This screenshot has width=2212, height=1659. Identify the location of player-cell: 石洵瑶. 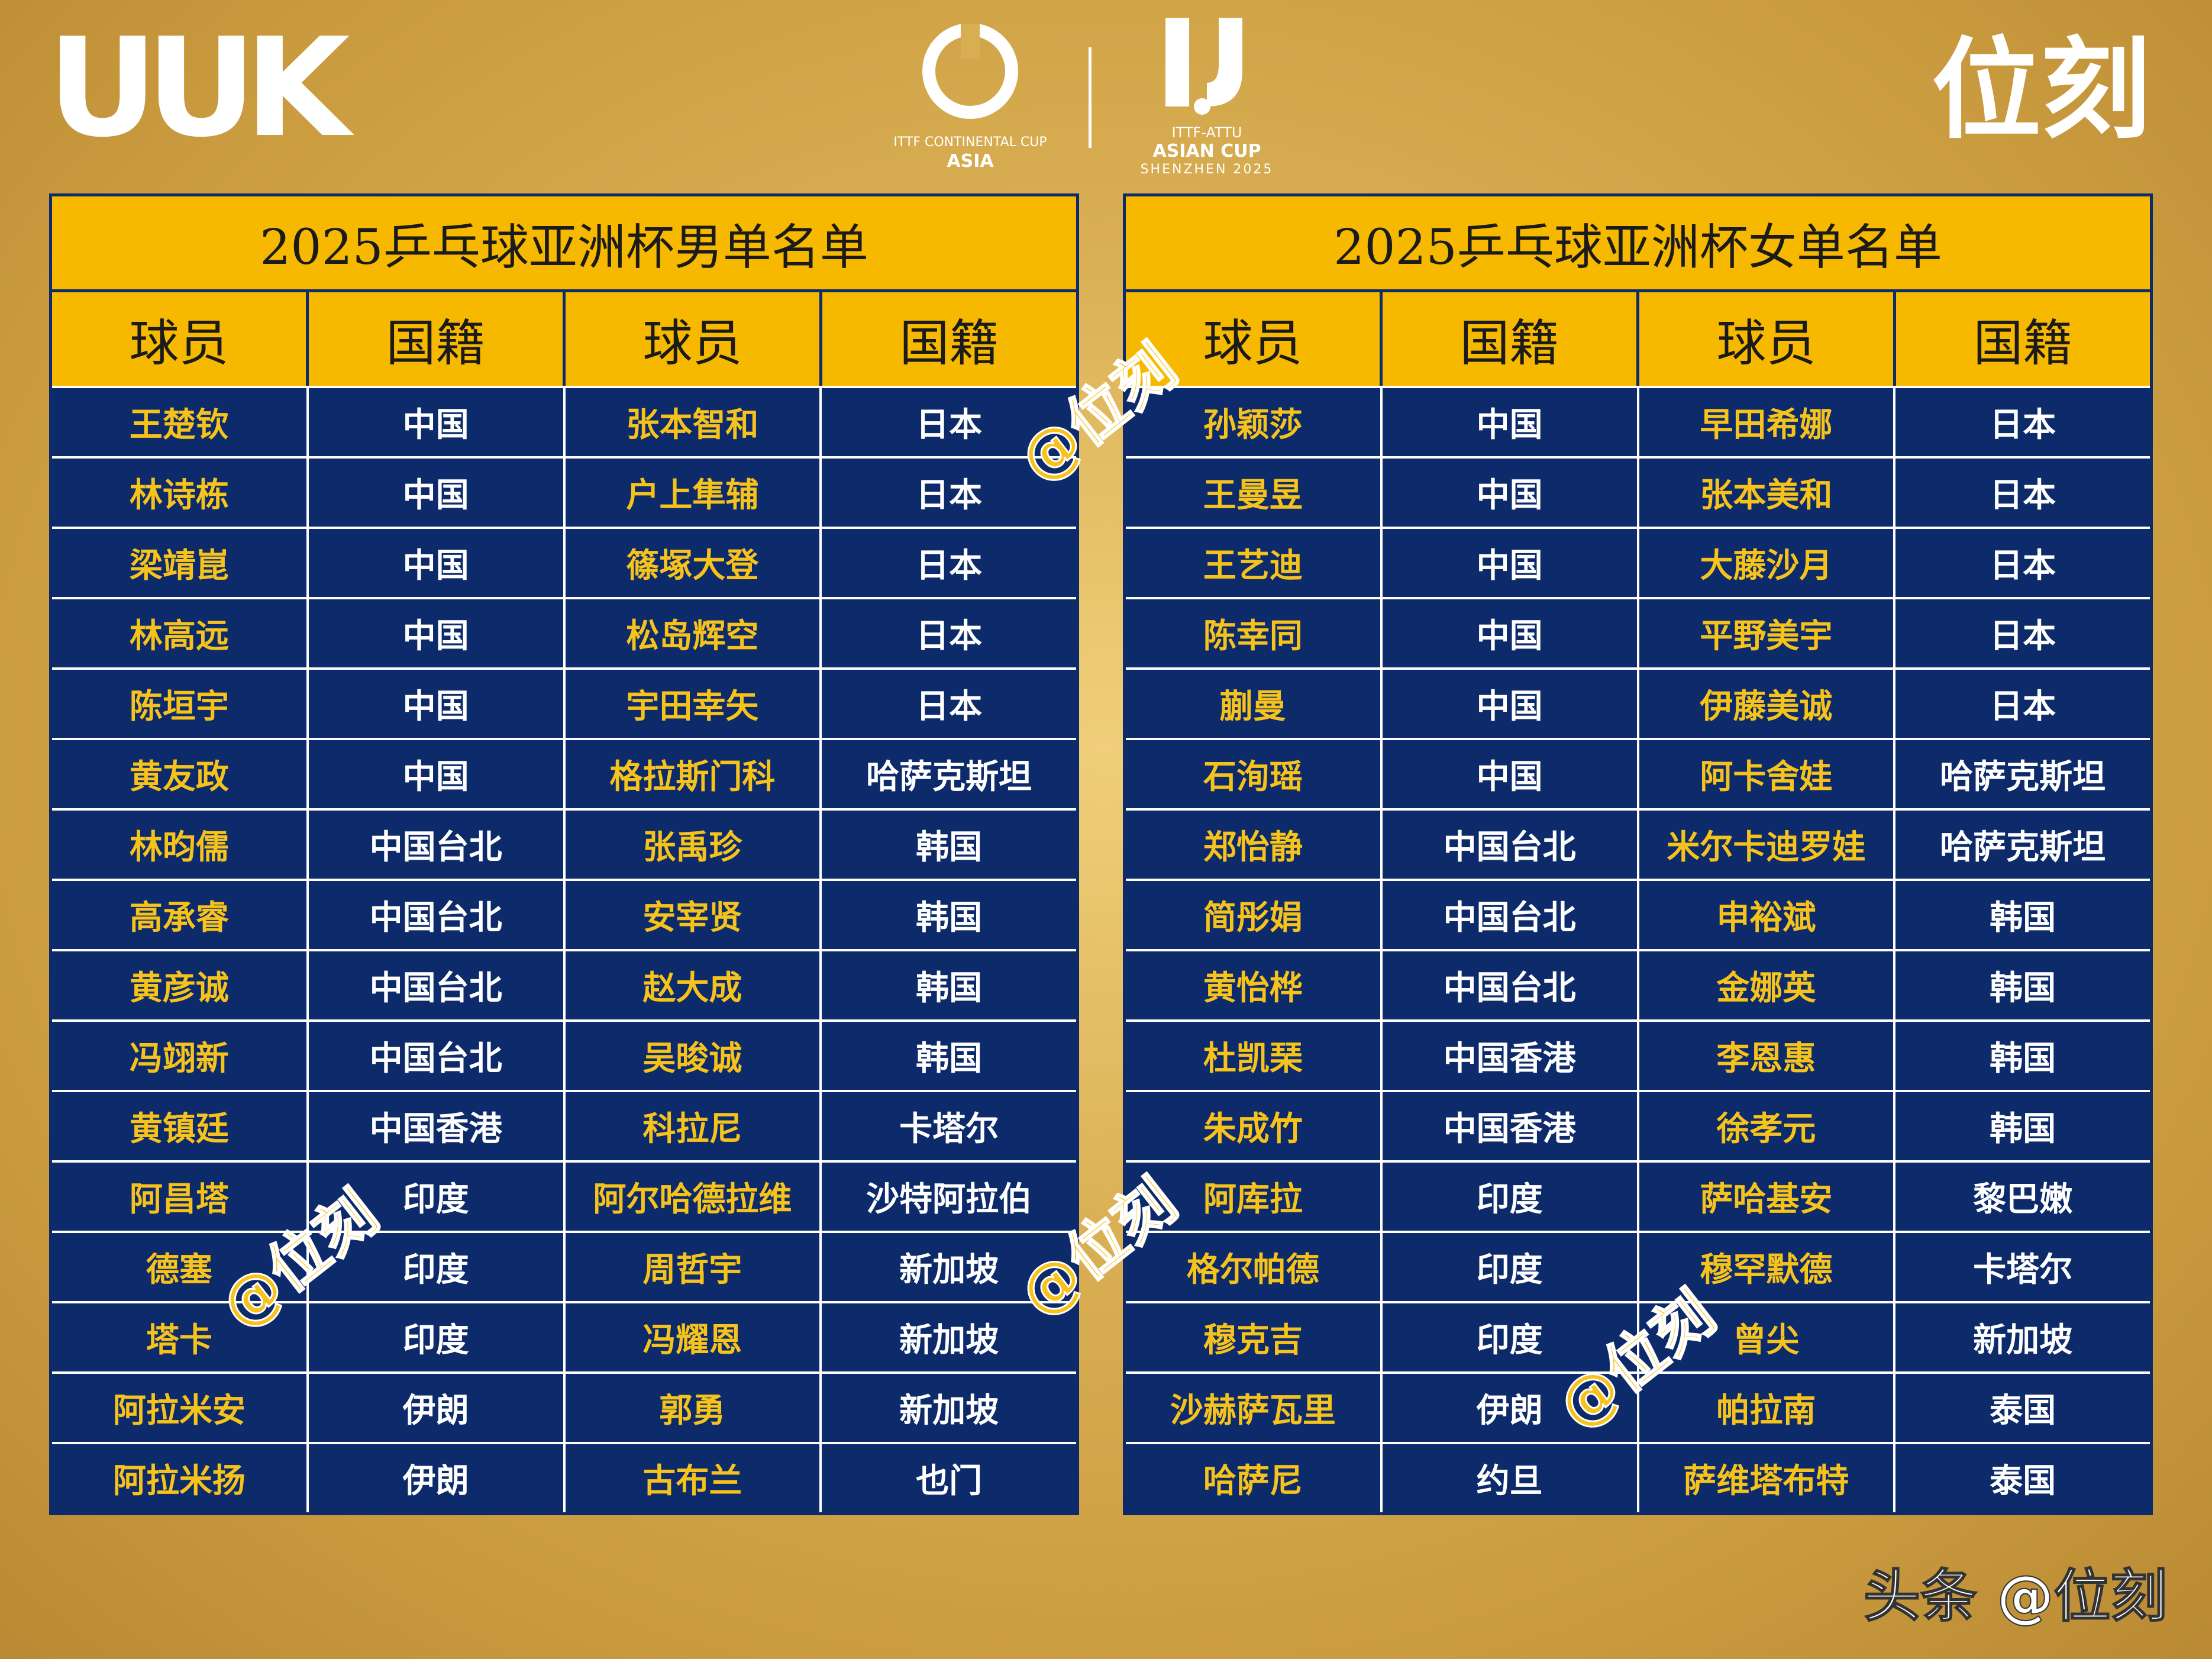
(1254, 773).